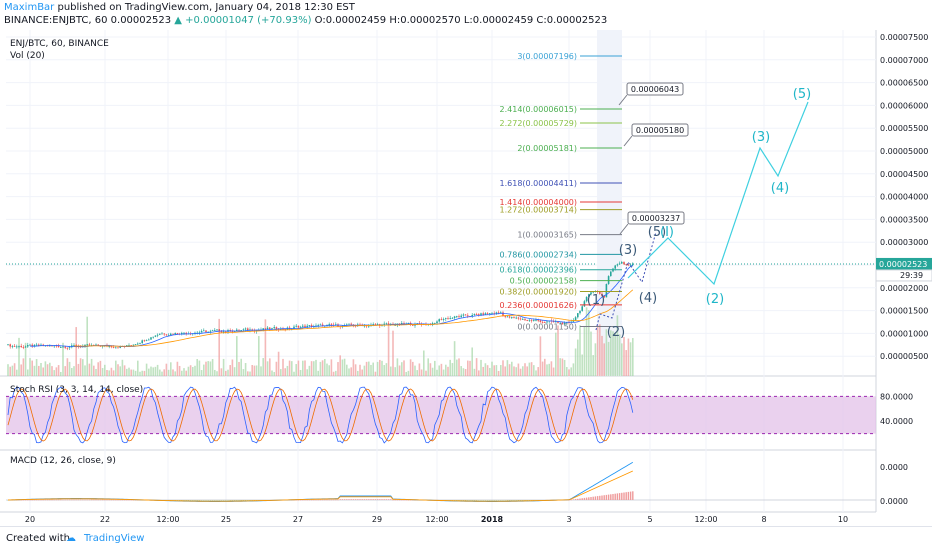 Image resolution: width=932 pixels, height=551 pixels. What do you see at coordinates (466, 538) in the screenshot?
I see `footer: Created with ☁ TradingView` at bounding box center [466, 538].